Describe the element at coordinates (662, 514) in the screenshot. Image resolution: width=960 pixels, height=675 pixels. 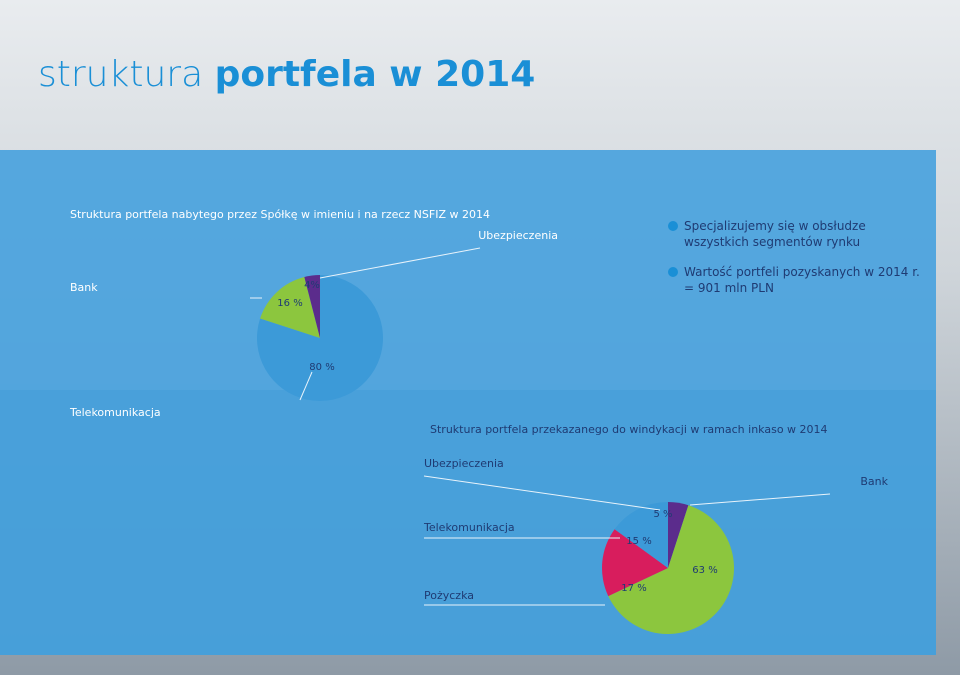
I see `value-label: 5 %` at that location.